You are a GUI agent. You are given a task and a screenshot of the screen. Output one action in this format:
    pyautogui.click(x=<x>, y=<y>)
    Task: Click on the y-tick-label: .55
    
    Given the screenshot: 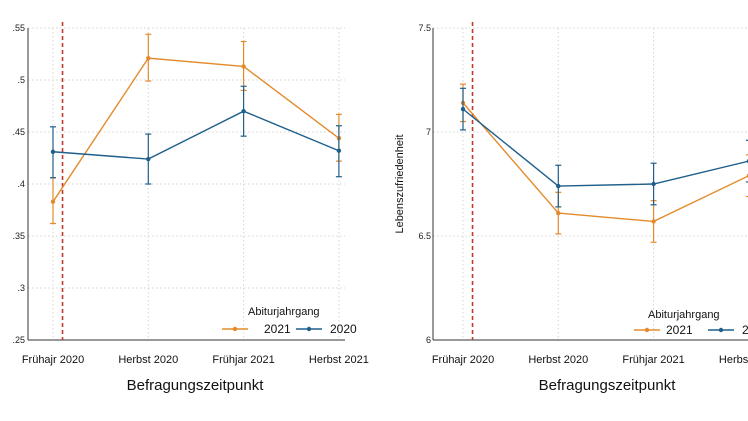 What is the action you would take?
    pyautogui.click(x=18, y=28)
    